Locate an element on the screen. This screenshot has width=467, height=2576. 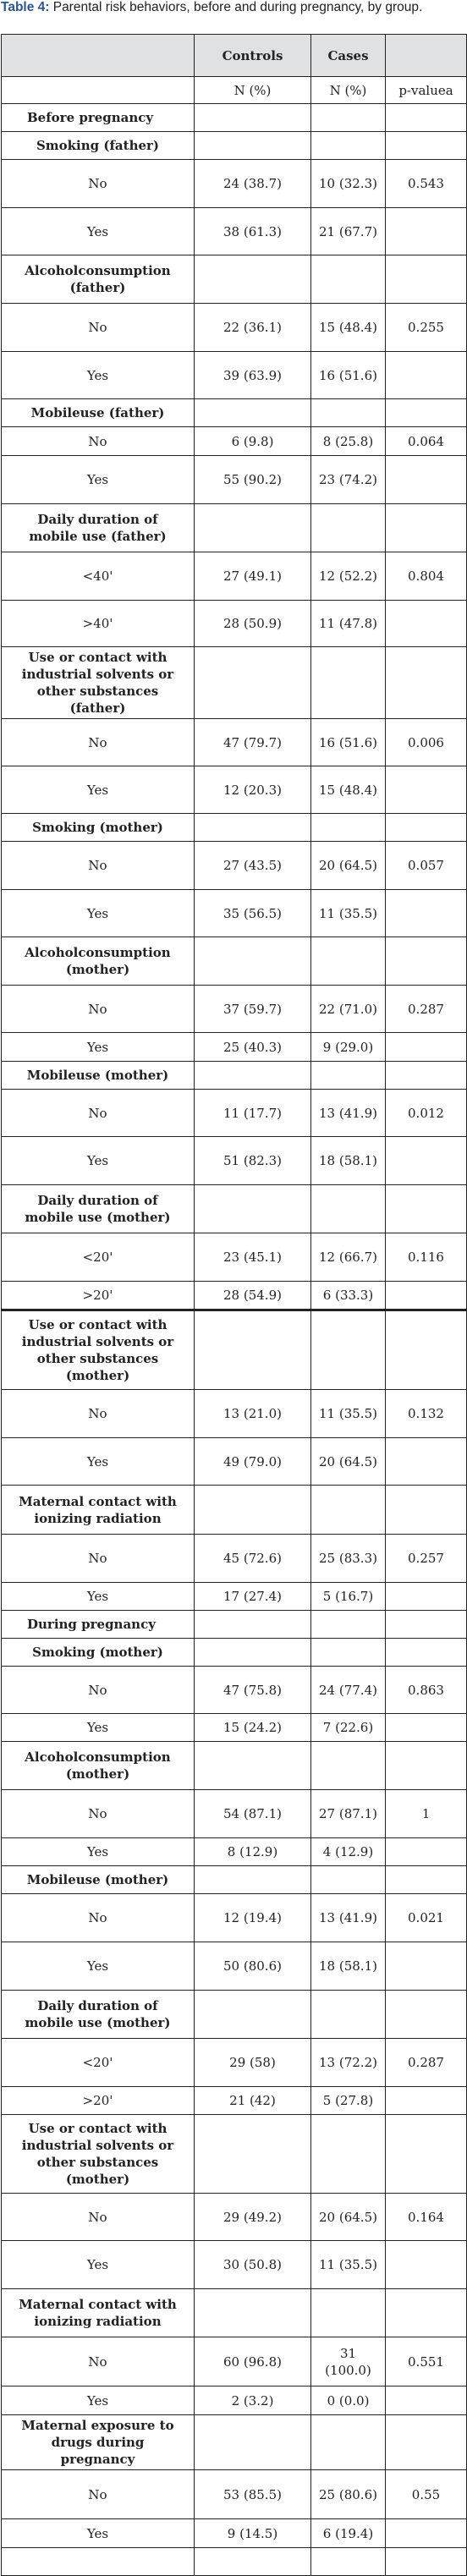
cases-value: 5 (27.8) is located at coordinates (348, 2100).